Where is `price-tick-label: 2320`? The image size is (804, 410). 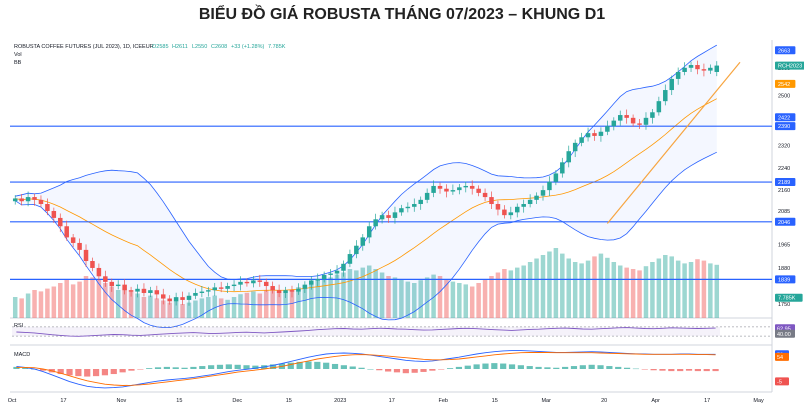 price-tick-label: 2320 is located at coordinates (784, 147).